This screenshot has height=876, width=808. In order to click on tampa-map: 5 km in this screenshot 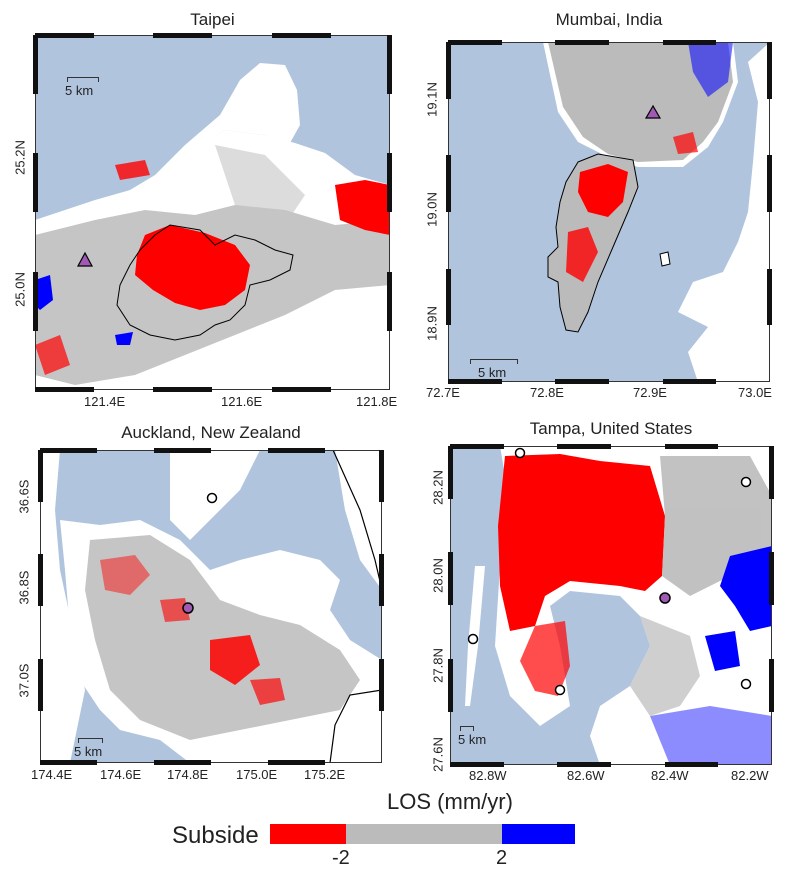, I will do `click(611, 605)`.